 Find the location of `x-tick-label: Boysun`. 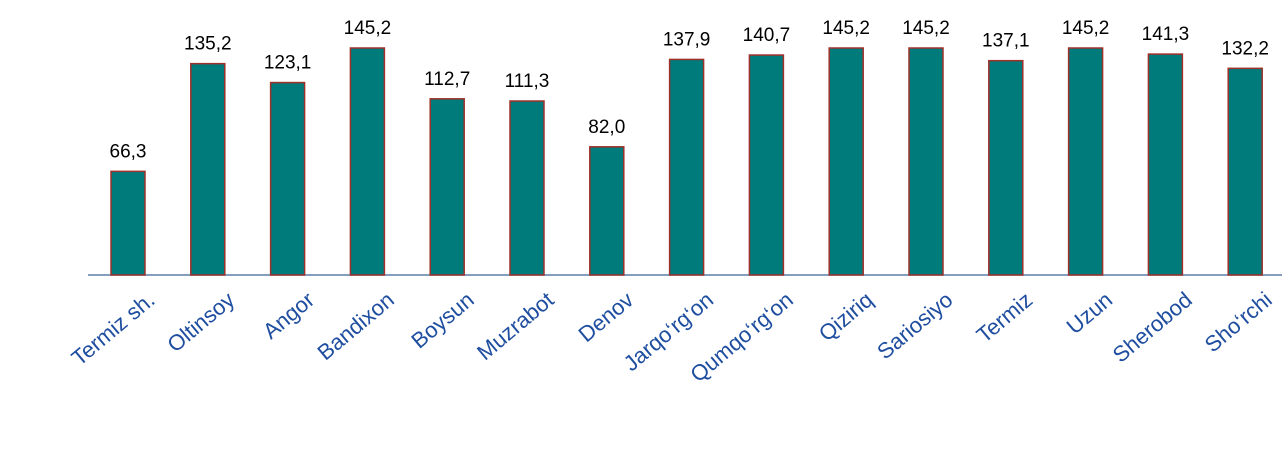

x-tick-label: Boysun is located at coordinates (442, 320).